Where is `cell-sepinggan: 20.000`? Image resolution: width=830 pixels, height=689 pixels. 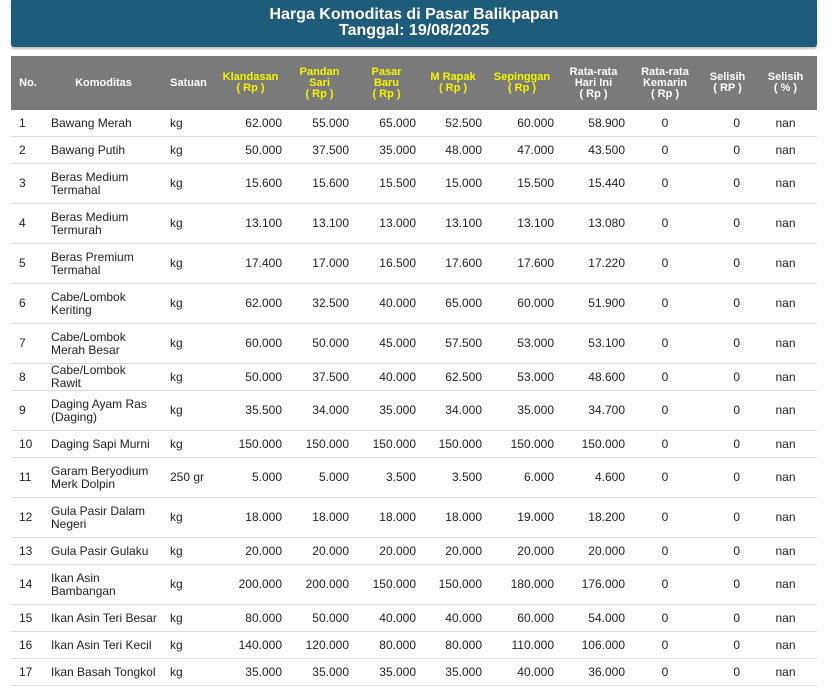 cell-sepinggan: 20.000 is located at coordinates (522, 551).